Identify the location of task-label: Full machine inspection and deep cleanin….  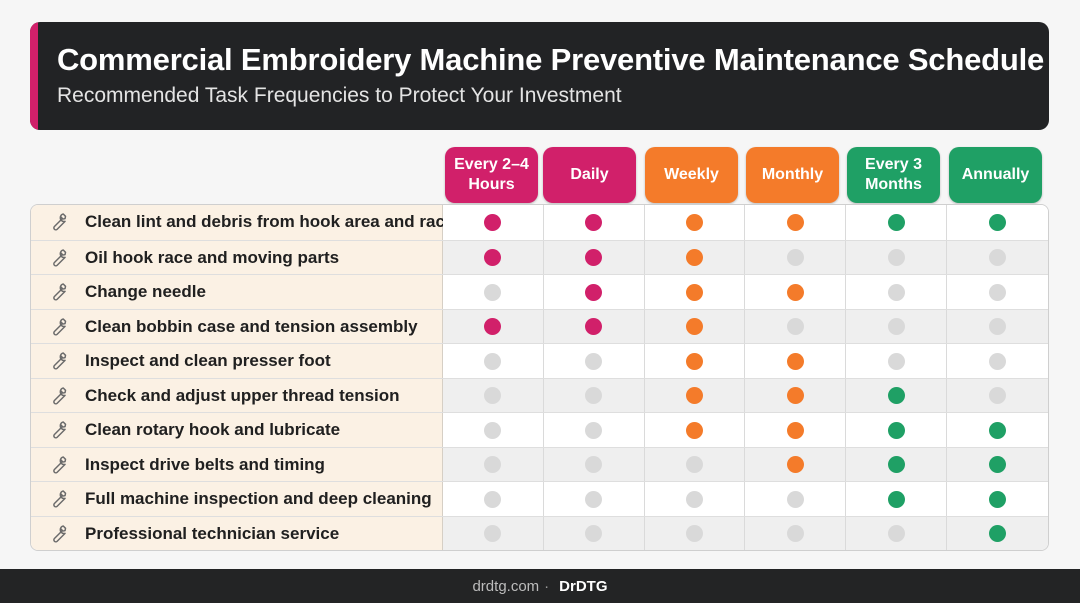
(258, 499).